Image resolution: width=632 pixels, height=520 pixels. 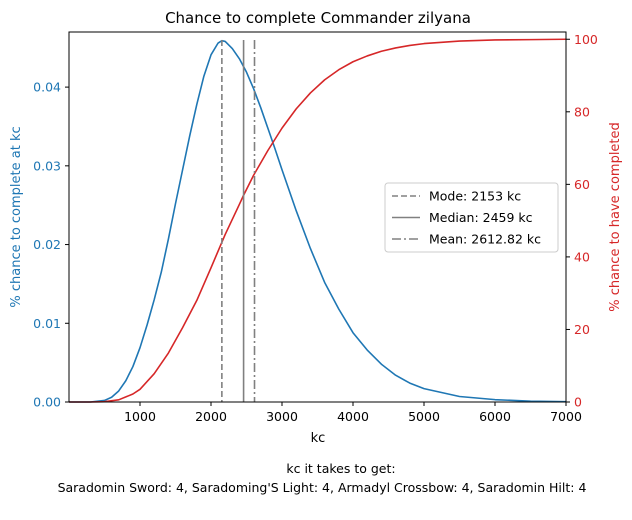 What do you see at coordinates (586, 39) in the screenshot?
I see `right-tick-label: 100` at bounding box center [586, 39].